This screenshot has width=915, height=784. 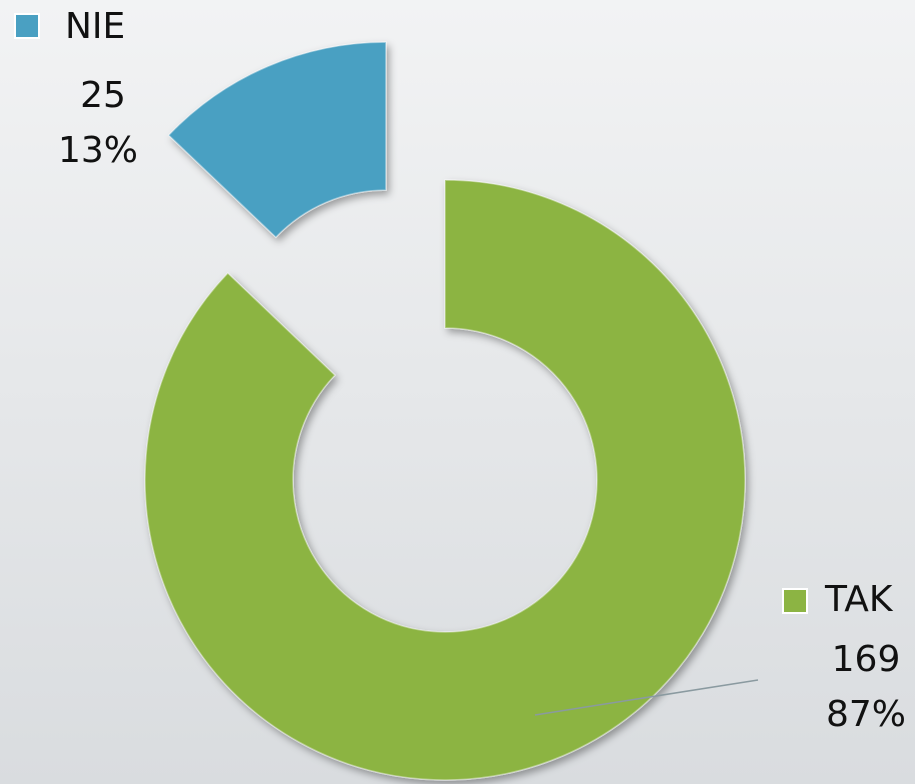 What do you see at coordinates (866, 714) in the screenshot?
I see `percent-label: 87%` at bounding box center [866, 714].